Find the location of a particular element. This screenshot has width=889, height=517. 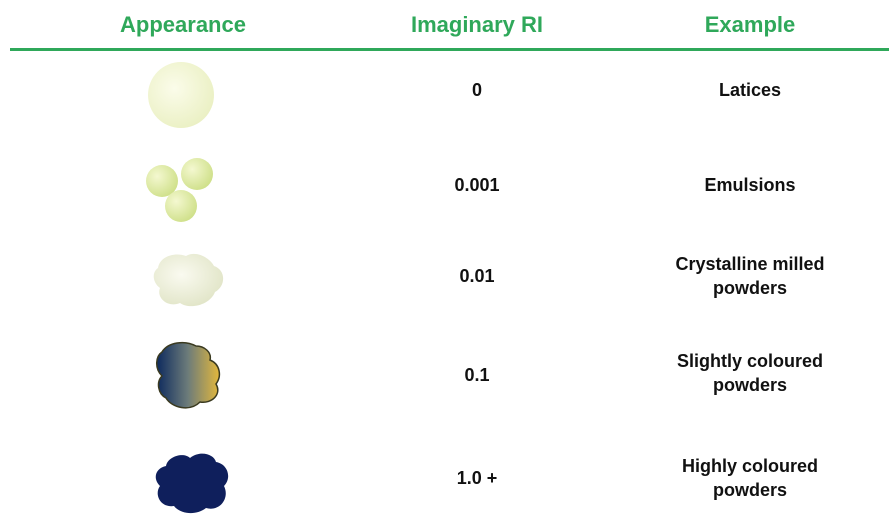

ri-value: 1.0 + is located at coordinates (477, 478).